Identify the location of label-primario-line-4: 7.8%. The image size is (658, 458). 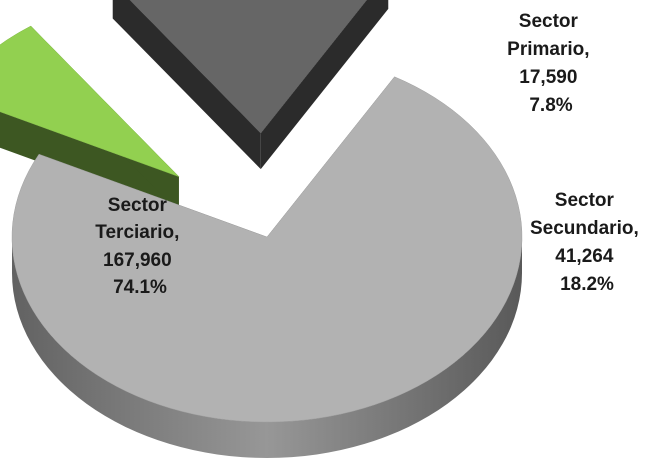
(550, 105).